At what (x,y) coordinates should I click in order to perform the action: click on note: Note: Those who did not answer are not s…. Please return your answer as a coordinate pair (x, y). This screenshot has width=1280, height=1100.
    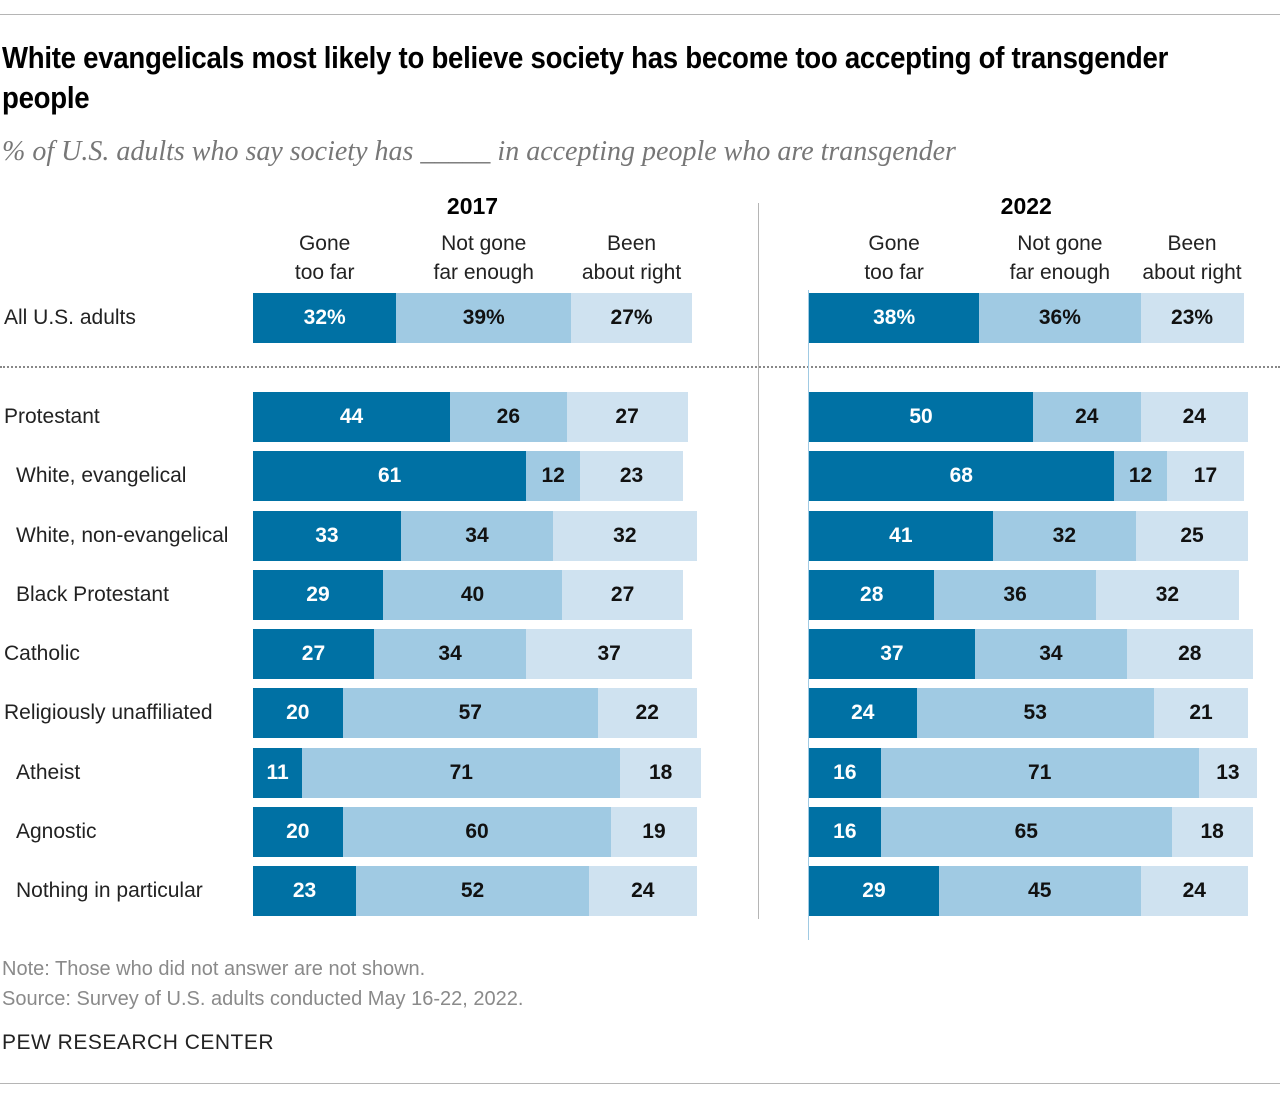
    Looking at the image, I should click on (214, 969).